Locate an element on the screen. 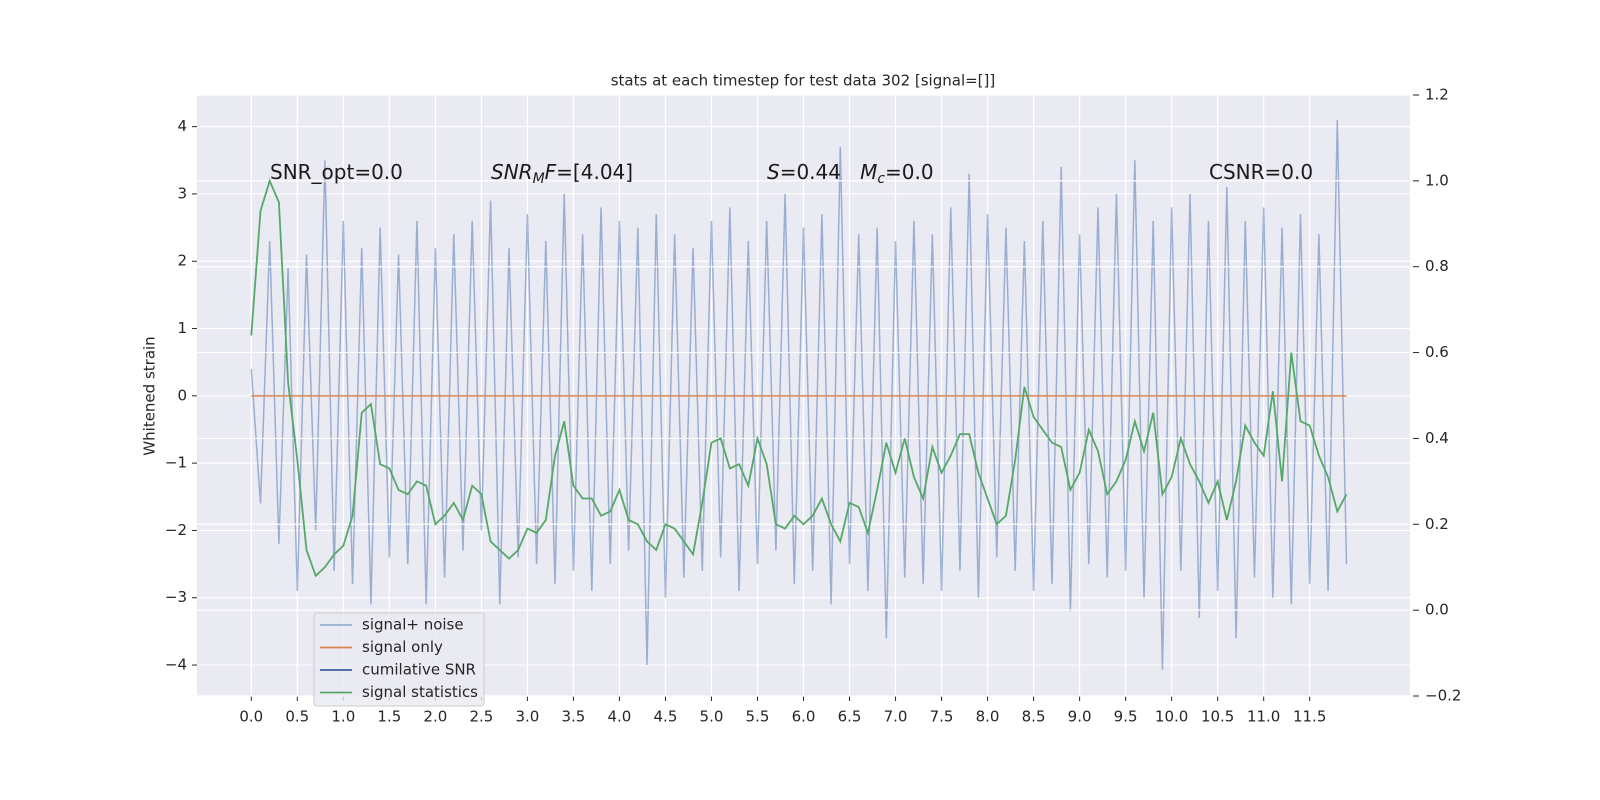  annotation: S=0.44 Mc=0.0 is located at coordinates (850, 174).